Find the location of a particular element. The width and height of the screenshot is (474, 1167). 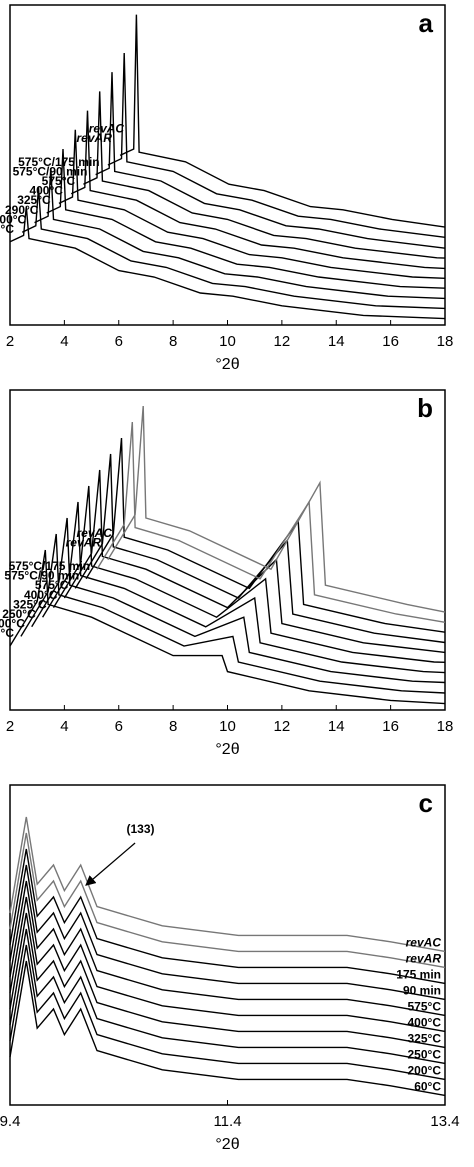

annotation-arrow is located at coordinates (110, 864).